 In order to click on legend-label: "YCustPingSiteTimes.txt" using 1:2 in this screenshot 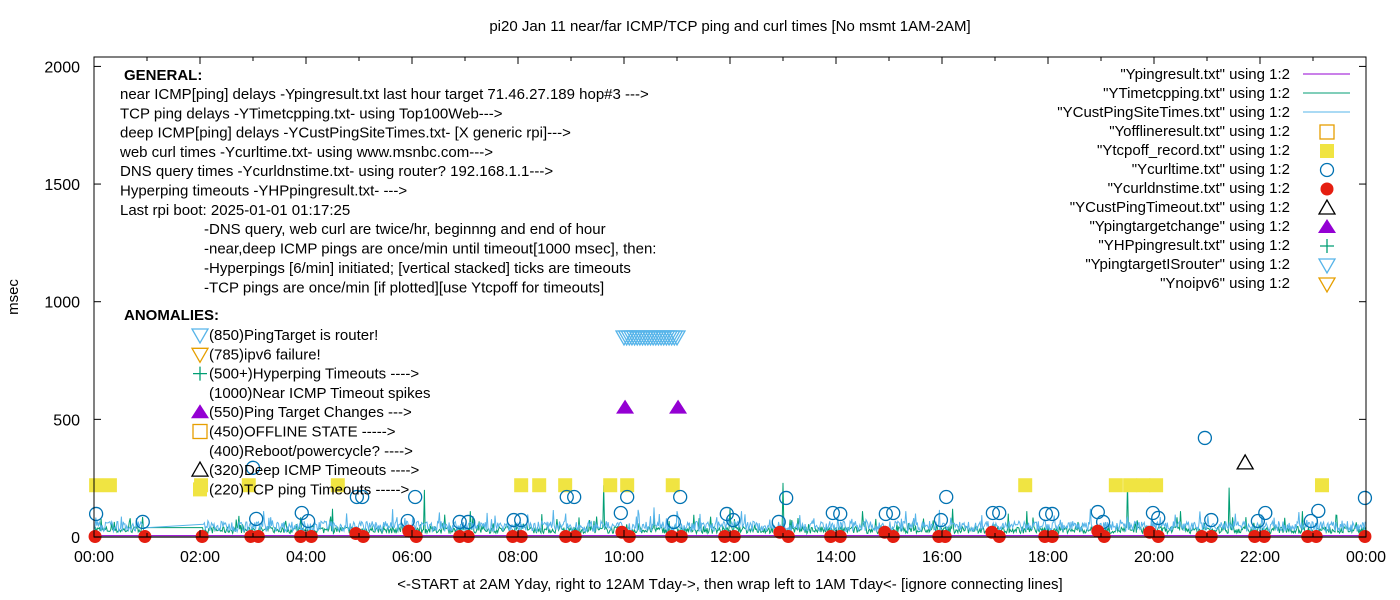, I will do `click(1173, 112)`.